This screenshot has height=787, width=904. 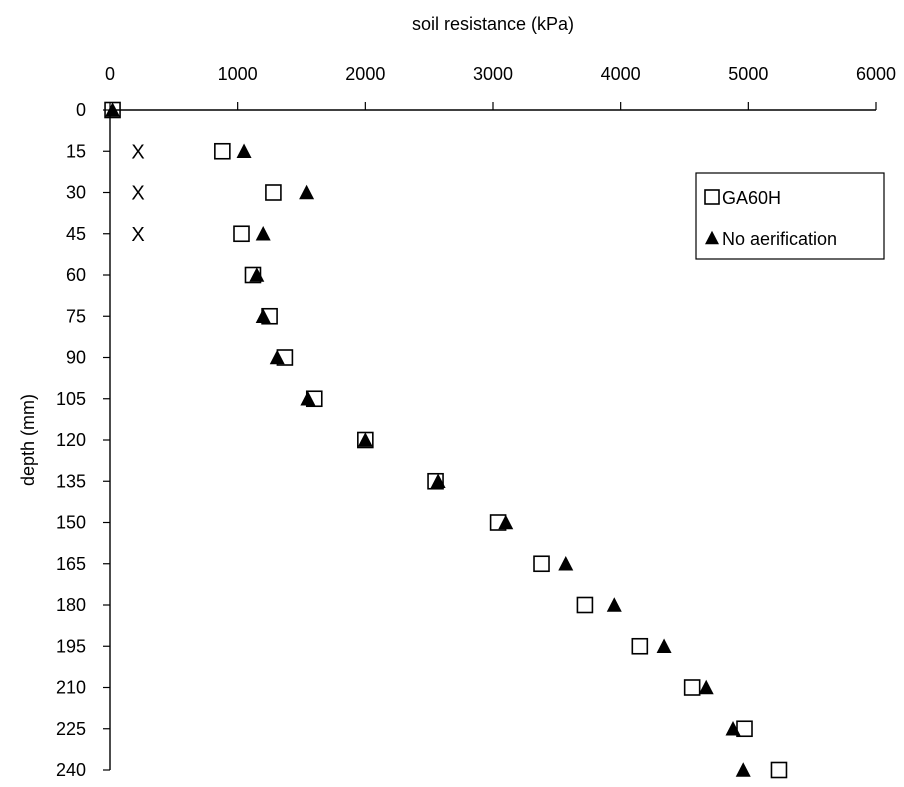 What do you see at coordinates (76, 358) in the screenshot?
I see `y-tick-label: 90` at bounding box center [76, 358].